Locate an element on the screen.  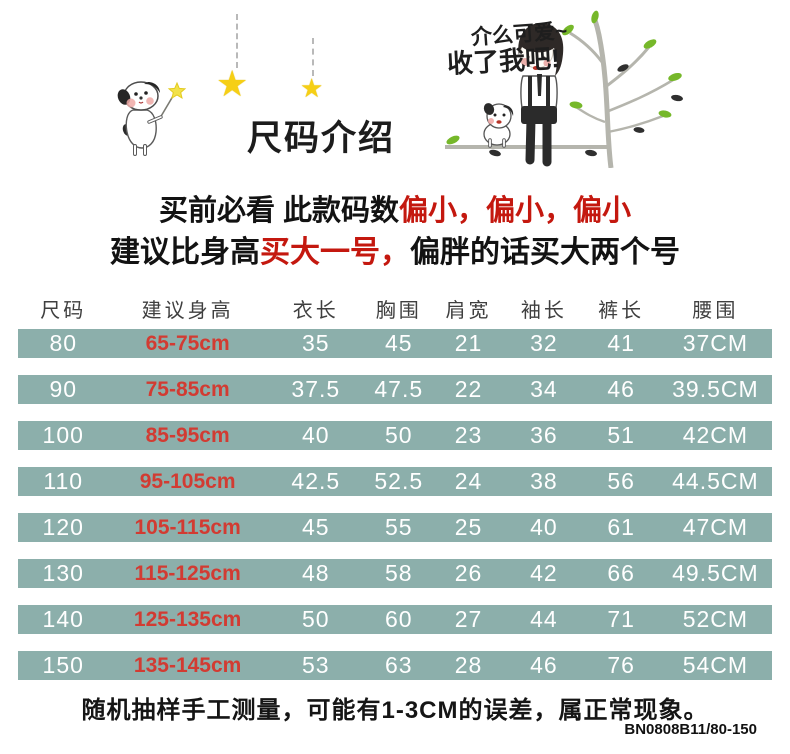
measure-cell: 52CM is located at coordinates (715, 619).